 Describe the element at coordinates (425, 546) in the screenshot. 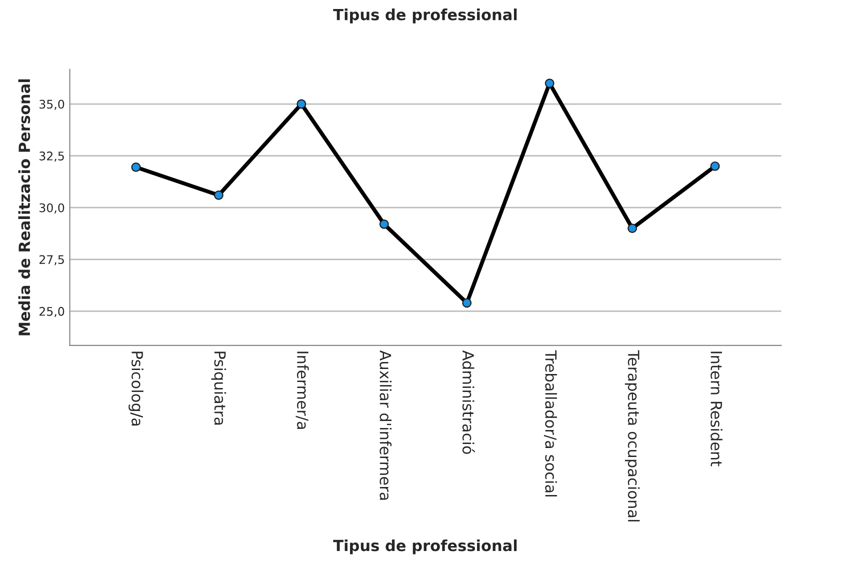

I see `x-axis-title: Tipus de professional` at that location.